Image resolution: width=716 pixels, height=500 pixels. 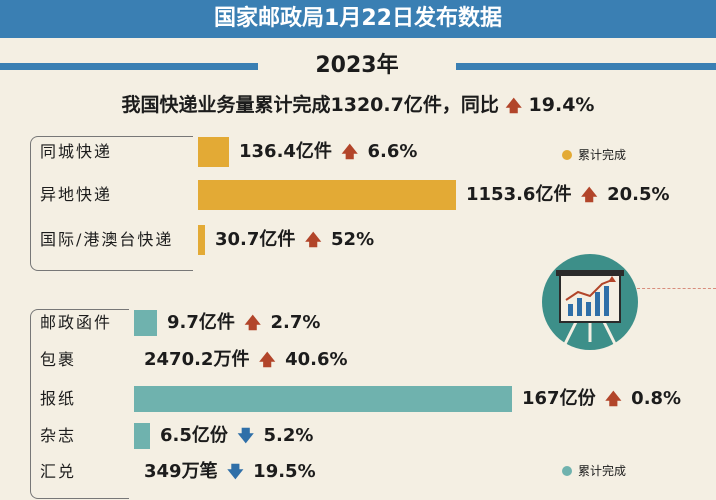 What do you see at coordinates (353, 239) in the screenshot?
I see `change-value: 52%` at bounding box center [353, 239].